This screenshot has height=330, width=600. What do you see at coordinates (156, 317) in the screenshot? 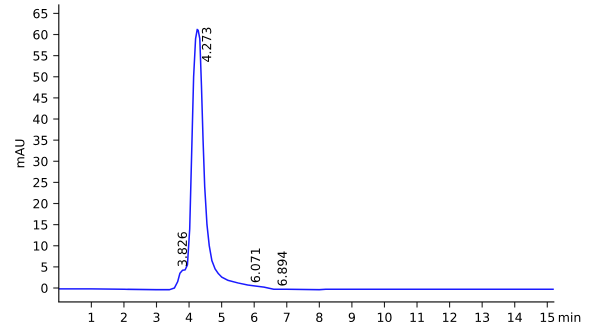
I see `x-tick-label: 3` at bounding box center [156, 317].